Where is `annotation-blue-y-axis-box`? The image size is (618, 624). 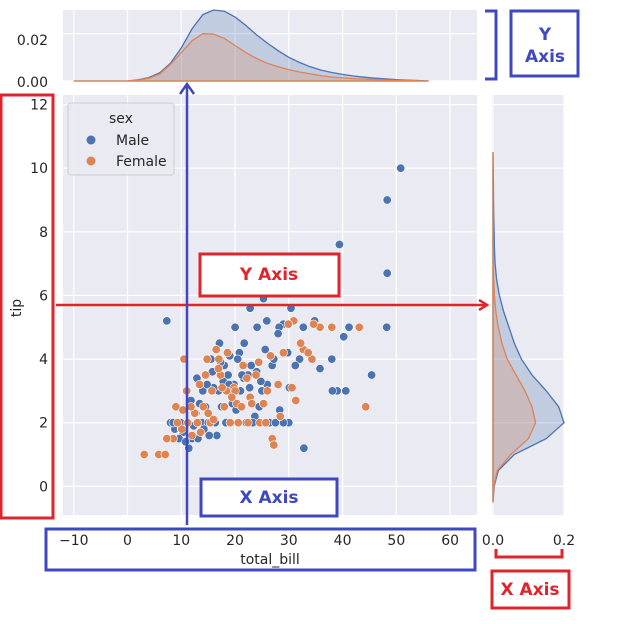
annotation-blue-y-axis-box is located at coordinates (544, 43).